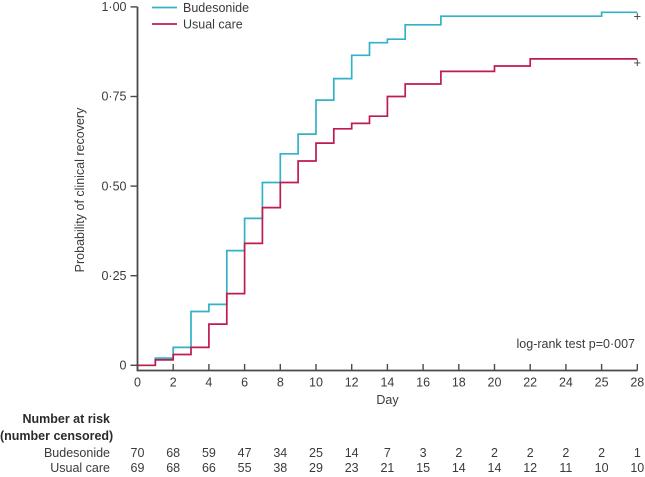 This screenshot has width=645, height=477. What do you see at coordinates (173, 383) in the screenshot?
I see `x-tick-label: 2` at bounding box center [173, 383].